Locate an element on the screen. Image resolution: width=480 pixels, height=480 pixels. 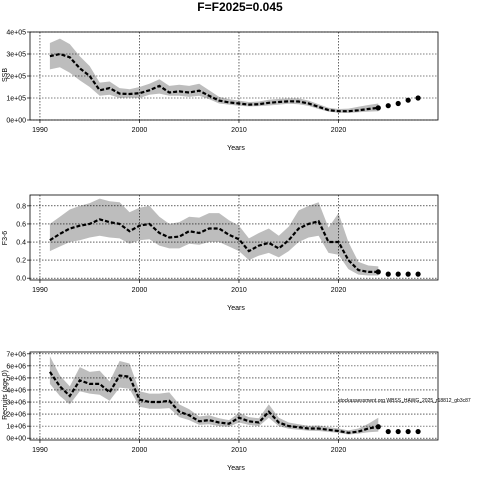
recruits-estimate-line is located at coordinates (213, 402).